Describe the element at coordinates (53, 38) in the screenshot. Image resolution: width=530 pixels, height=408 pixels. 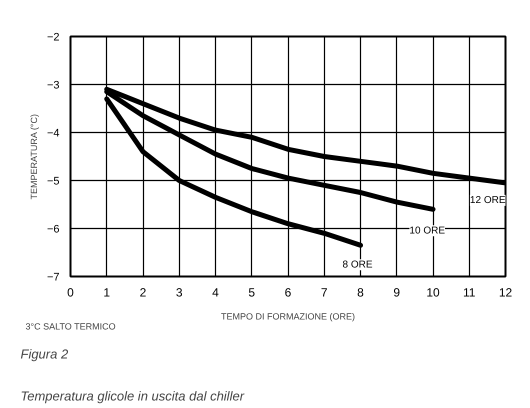
I see `y-tick-label: −2` at that location.